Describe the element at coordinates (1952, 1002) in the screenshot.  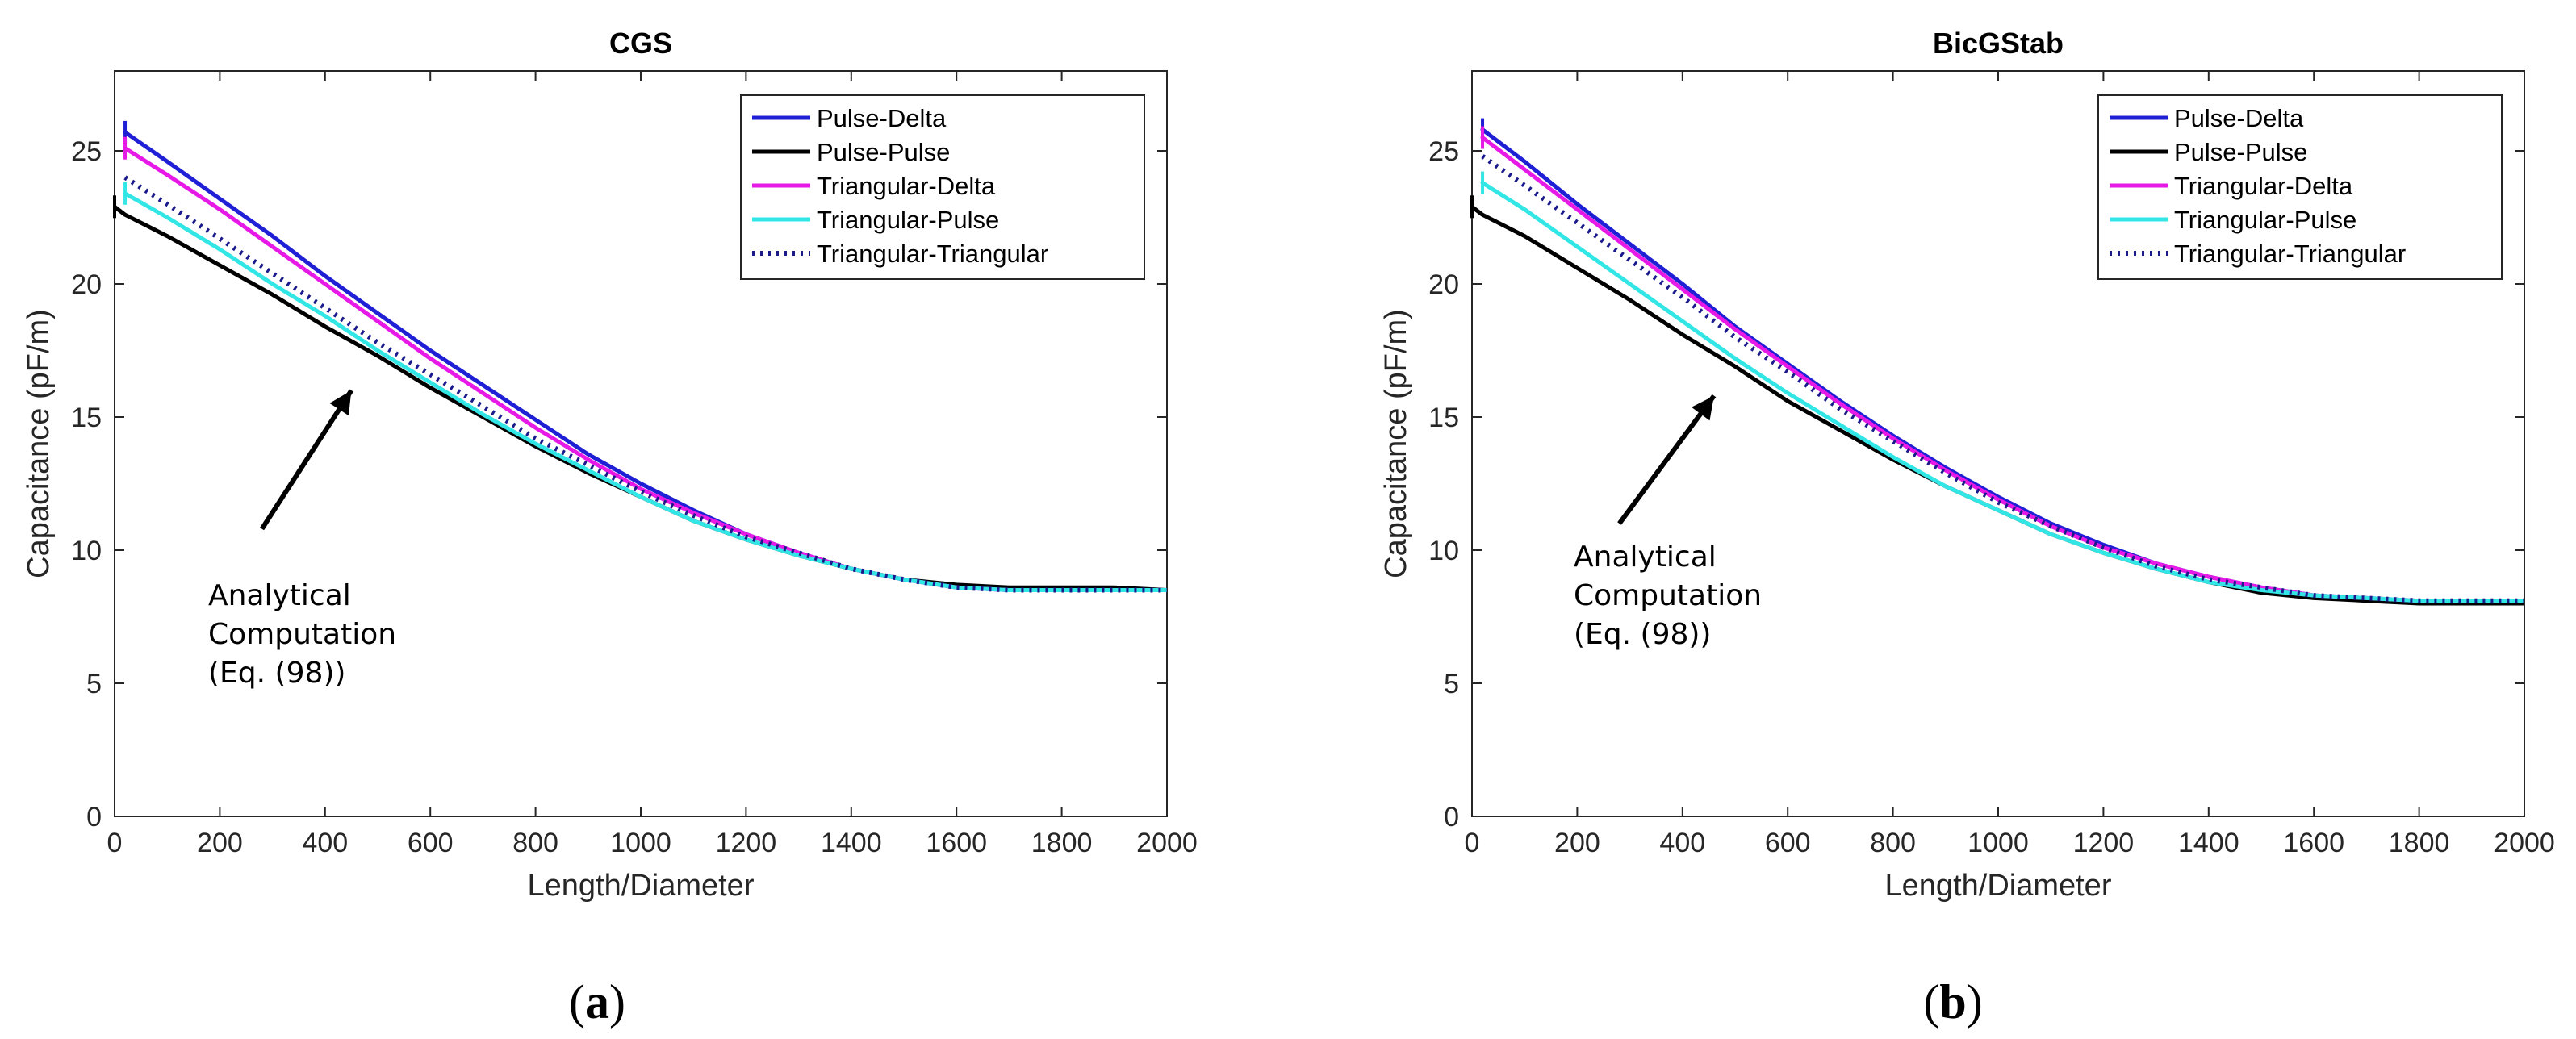
I see `panel-caption: (b)` at that location.